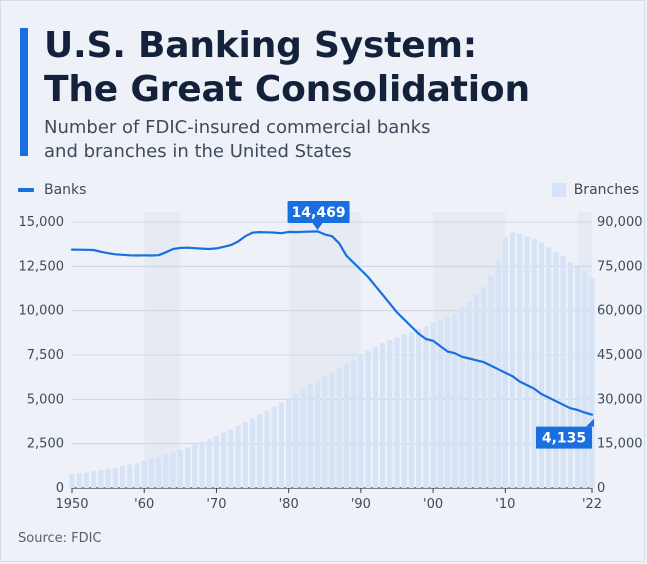 The image size is (647, 564). Describe the element at coordinates (71, 504) in the screenshot. I see `x-tick-label: 1950` at that location.